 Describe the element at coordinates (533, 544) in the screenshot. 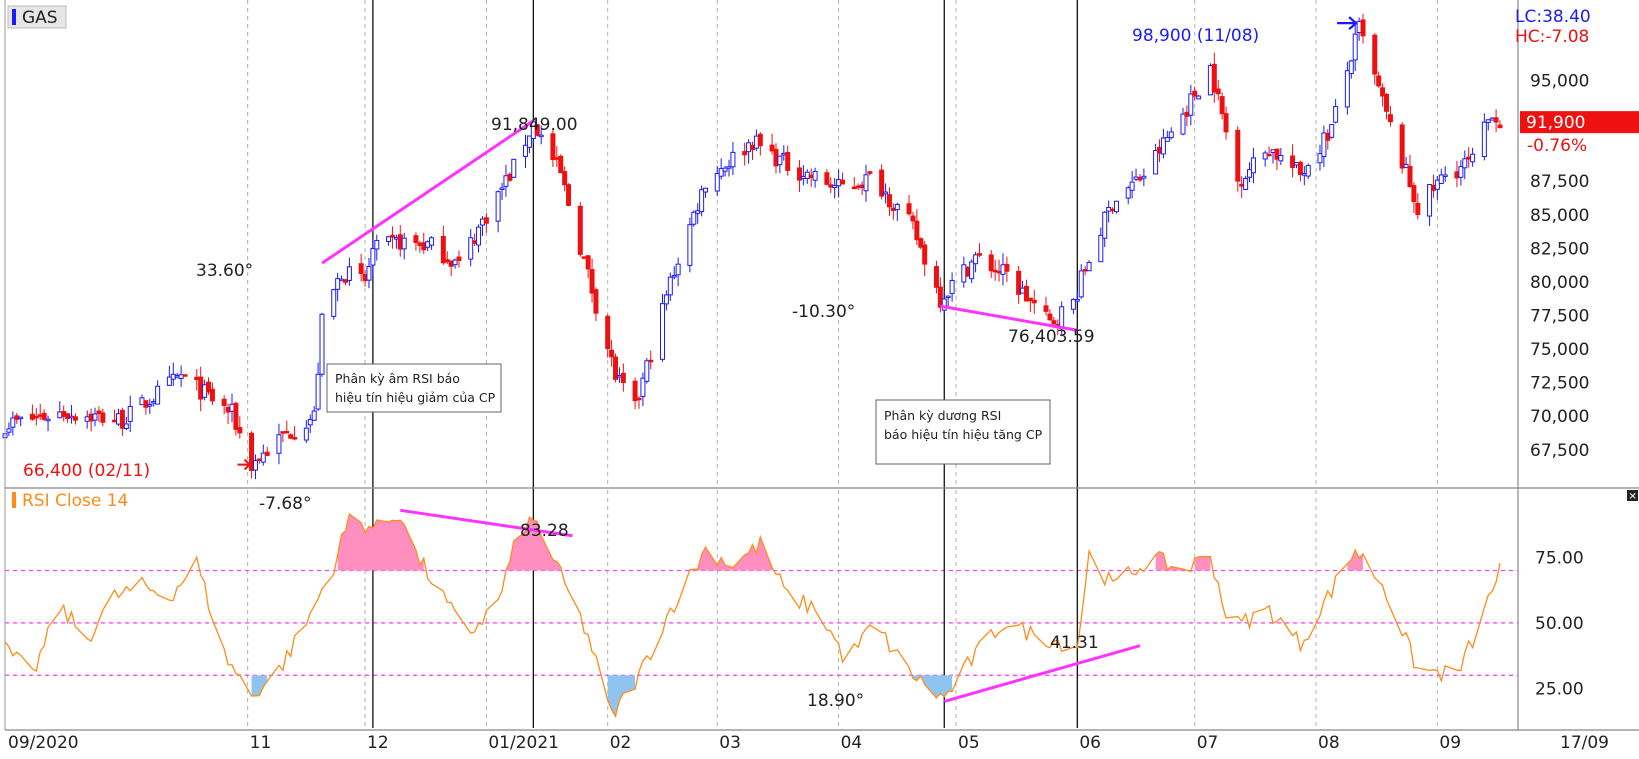

I see `overbought-fill` at that location.